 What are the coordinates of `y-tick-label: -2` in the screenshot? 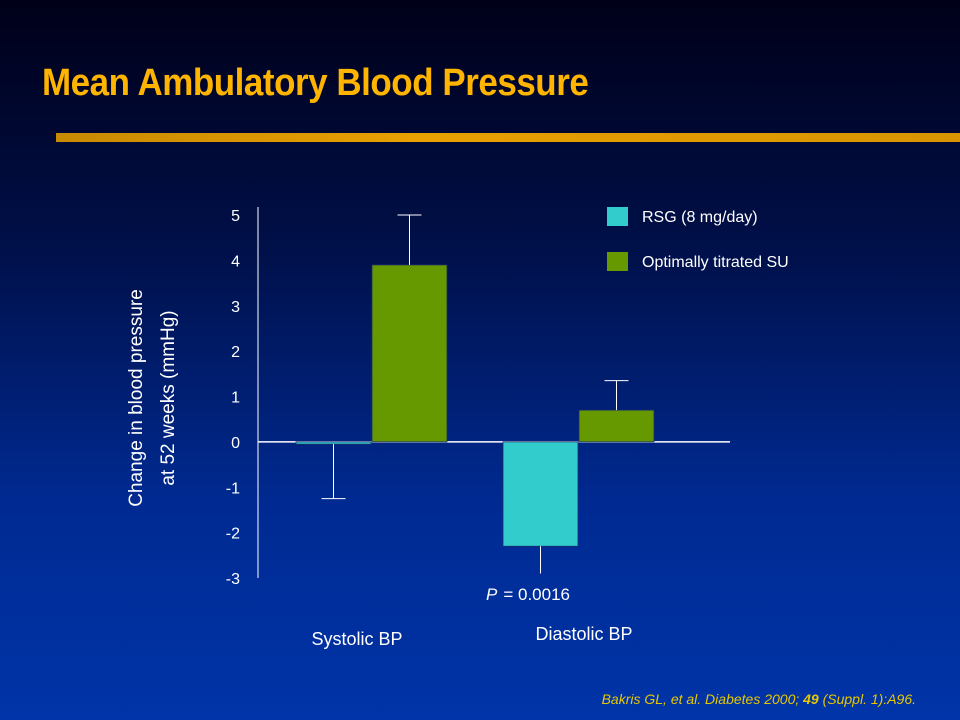 It's located at (233, 534).